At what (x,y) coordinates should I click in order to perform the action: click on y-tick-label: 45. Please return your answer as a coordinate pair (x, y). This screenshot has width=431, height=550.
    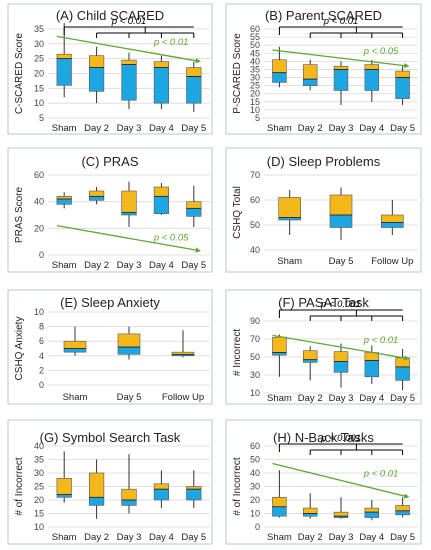
    Looking at the image, I should click on (255, 53).